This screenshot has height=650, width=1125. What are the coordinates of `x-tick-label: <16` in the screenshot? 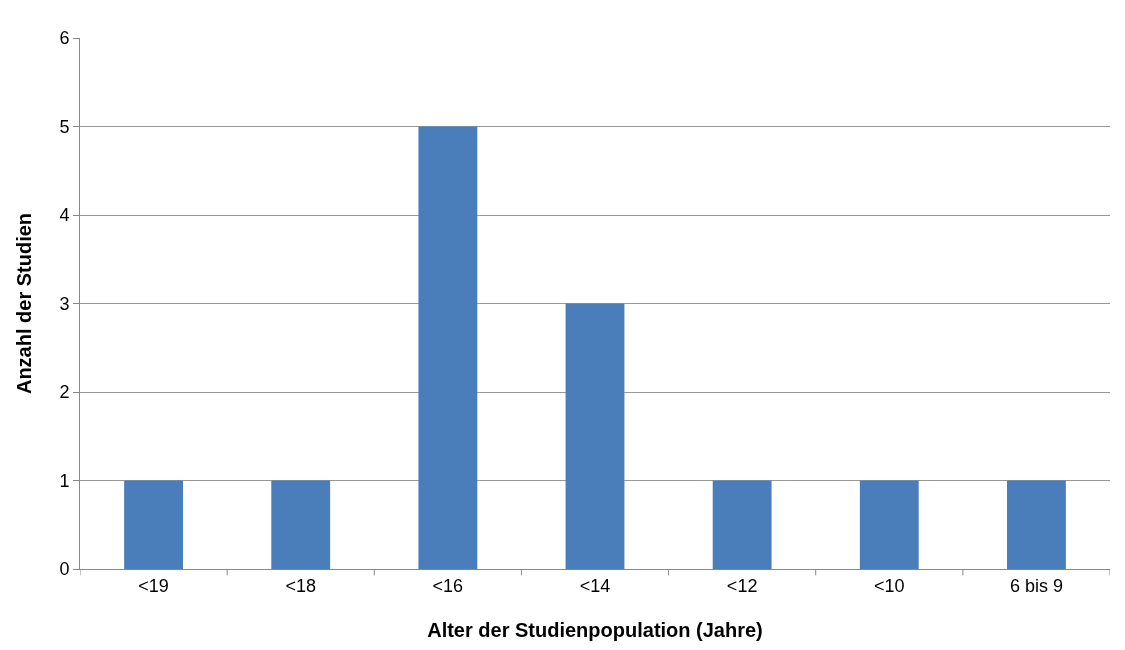 It's located at (448, 585).